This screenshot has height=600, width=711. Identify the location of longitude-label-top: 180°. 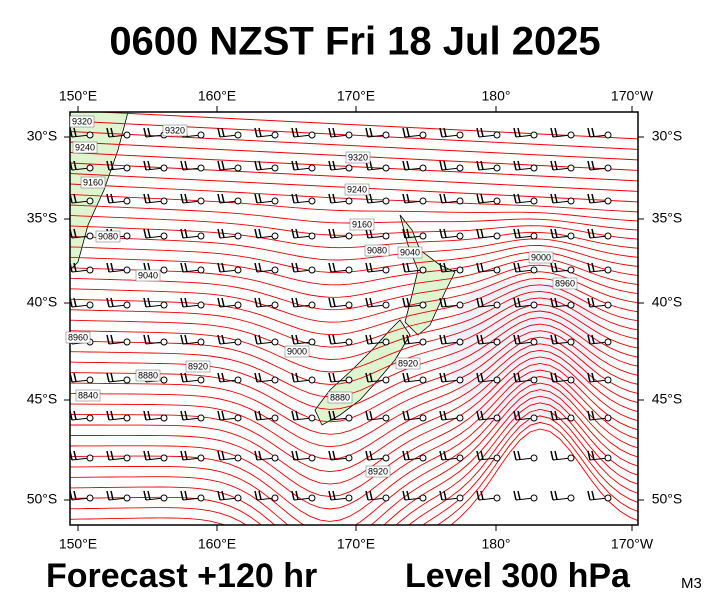
(496, 96).